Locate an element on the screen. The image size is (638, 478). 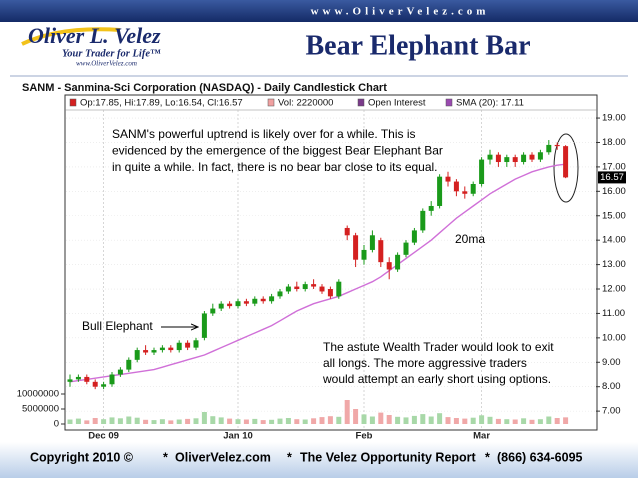
legend-swatch is located at coordinates (361, 102).